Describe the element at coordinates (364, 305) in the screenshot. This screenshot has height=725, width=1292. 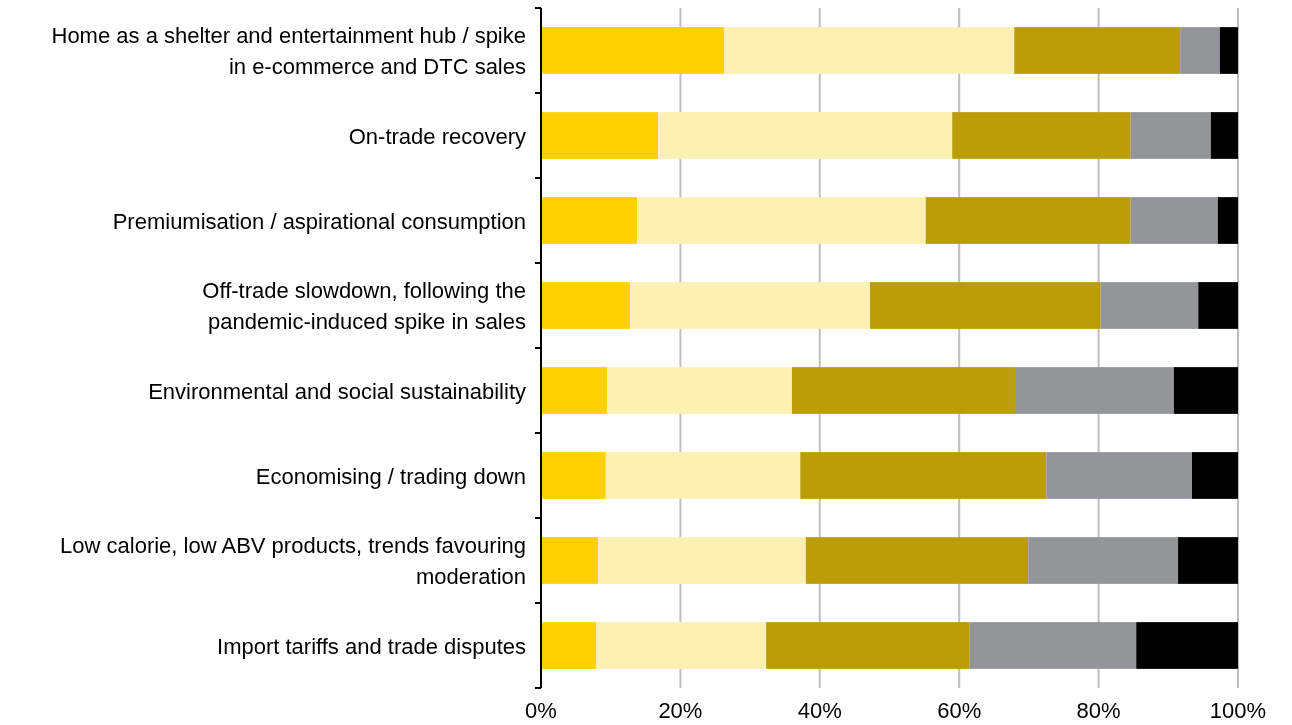
I see `y-tick-label: Off-trade slowdown, following the pandemic-induced spike in sales` at that location.